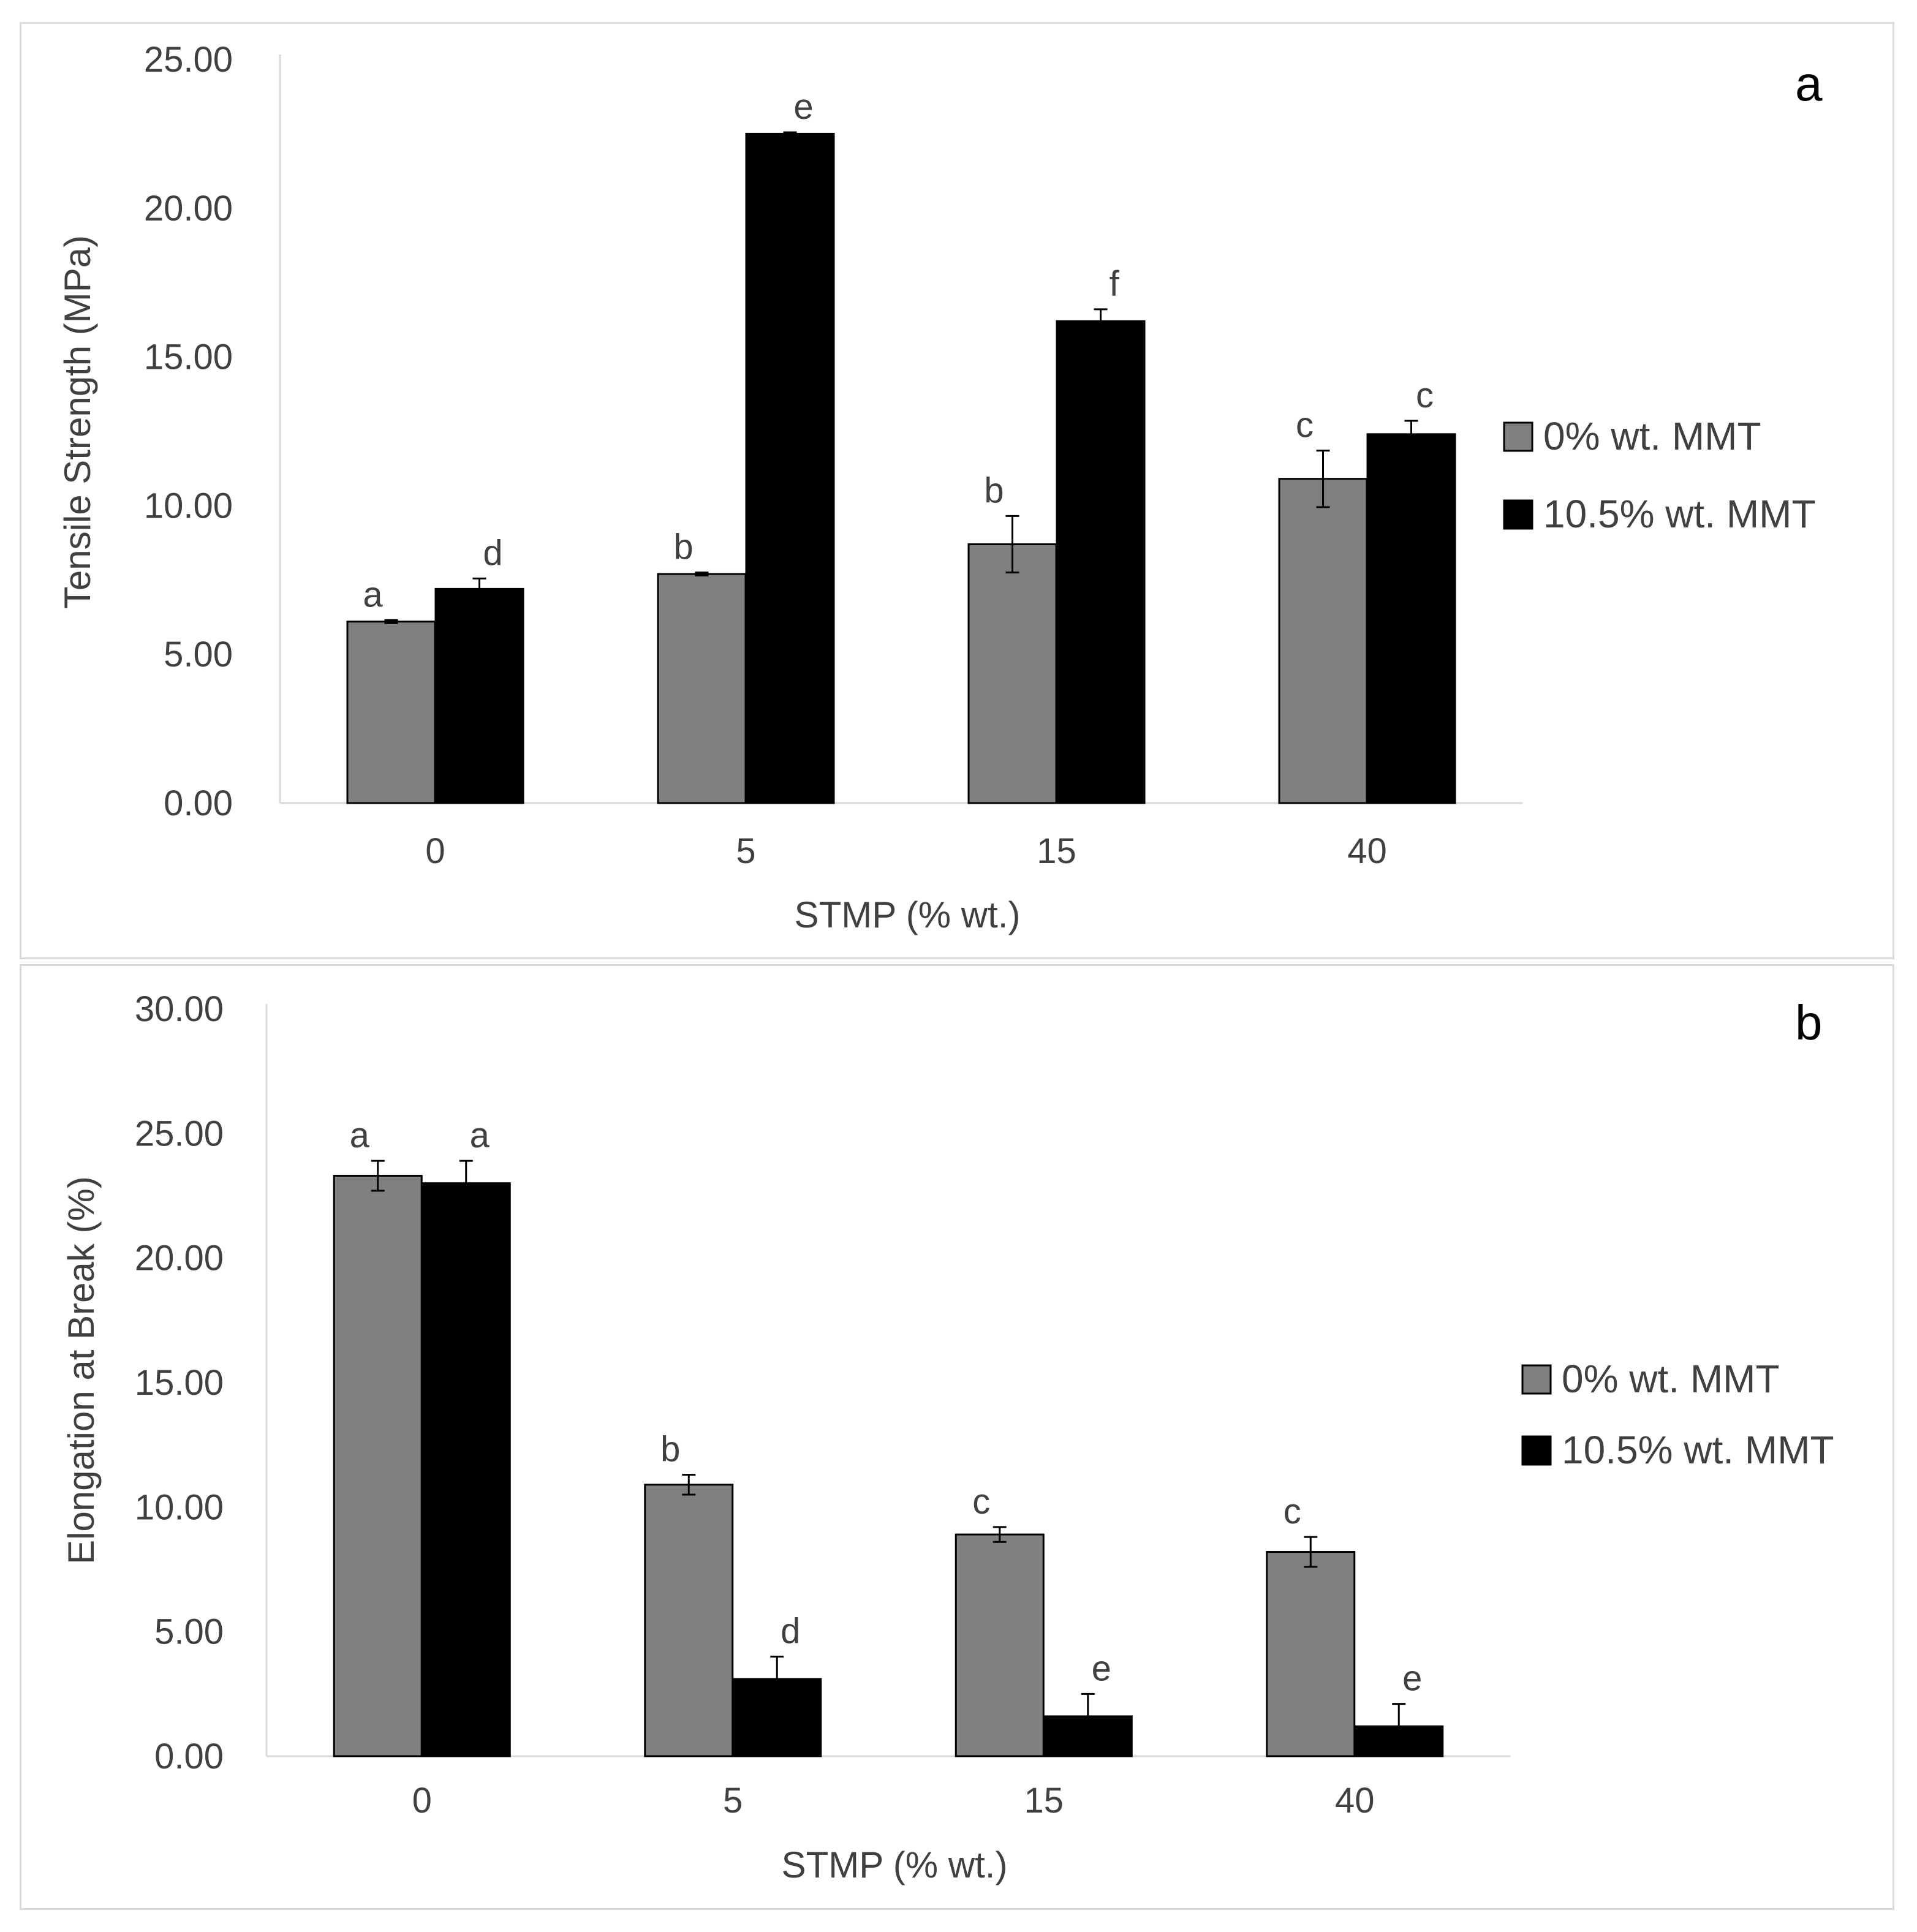  I want to click on y-axis-title: Elongation at Break (%), so click(82, 1370).